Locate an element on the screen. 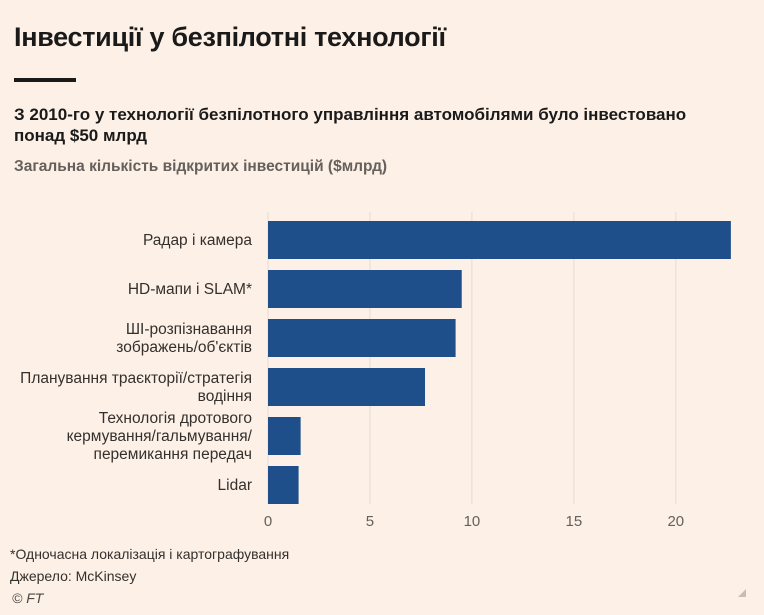 The width and height of the screenshot is (764, 615). category-label: водіння is located at coordinates (225, 396).